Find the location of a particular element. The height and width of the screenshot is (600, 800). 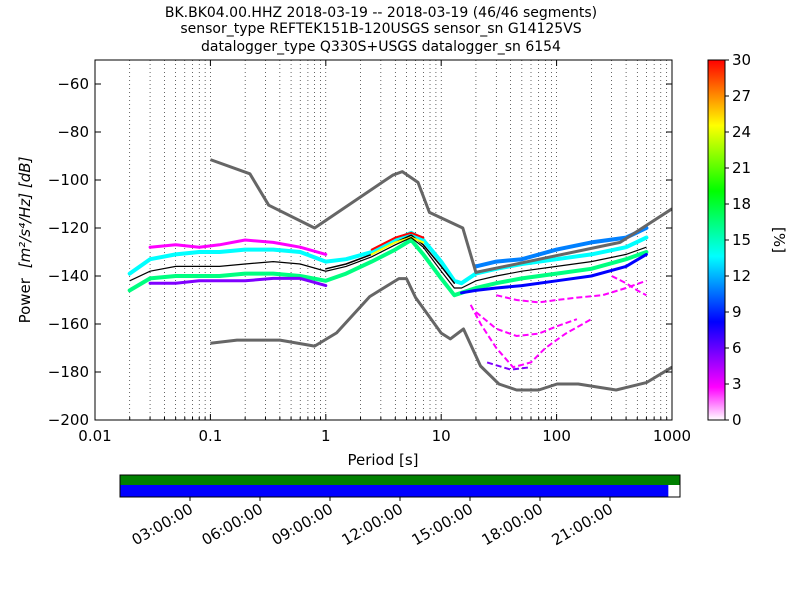

data-availability-bar is located at coordinates (400, 480).